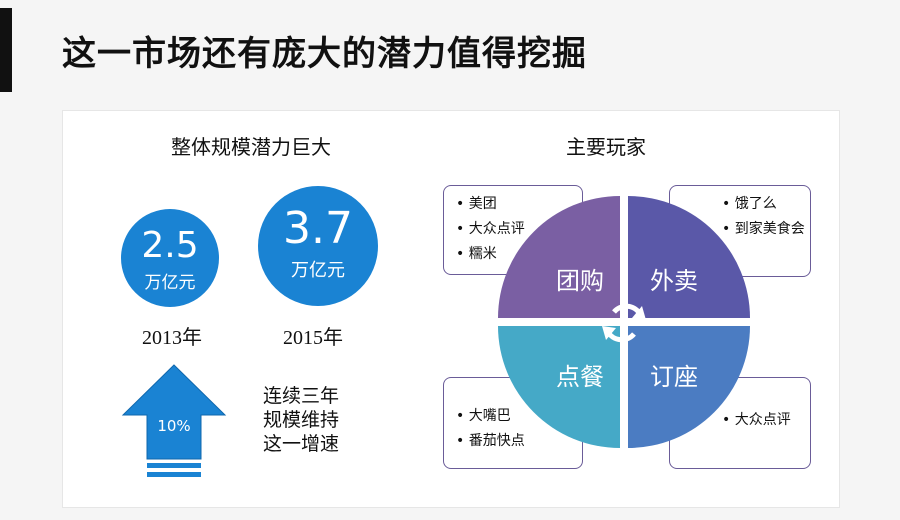 The width and height of the screenshot is (900, 520). Describe the element at coordinates (519, 254) in the screenshot. I see `player-item: 糯米` at that location.